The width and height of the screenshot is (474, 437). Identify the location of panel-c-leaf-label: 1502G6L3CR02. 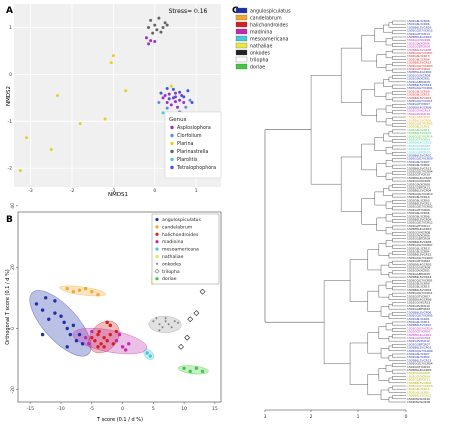
(418, 165).